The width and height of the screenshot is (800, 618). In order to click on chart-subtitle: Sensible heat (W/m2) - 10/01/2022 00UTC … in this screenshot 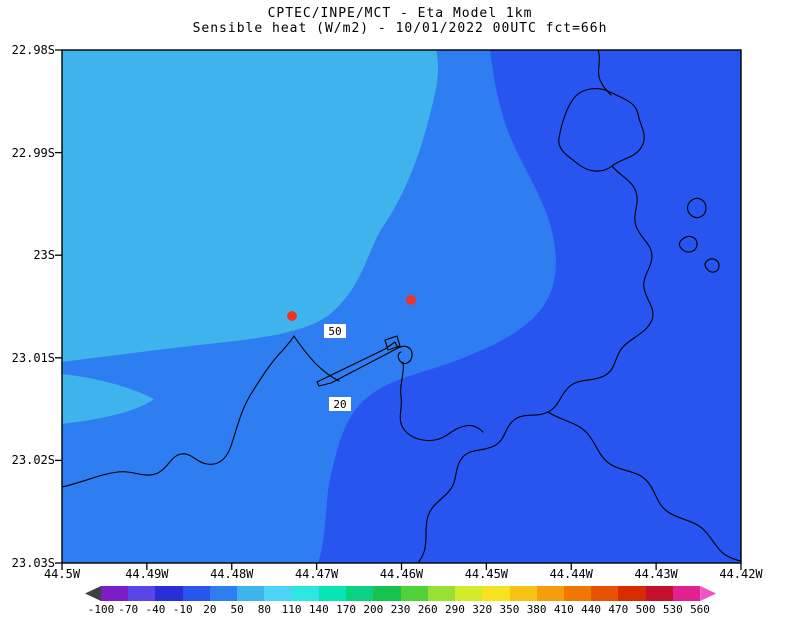, I will do `click(400, 28)`.